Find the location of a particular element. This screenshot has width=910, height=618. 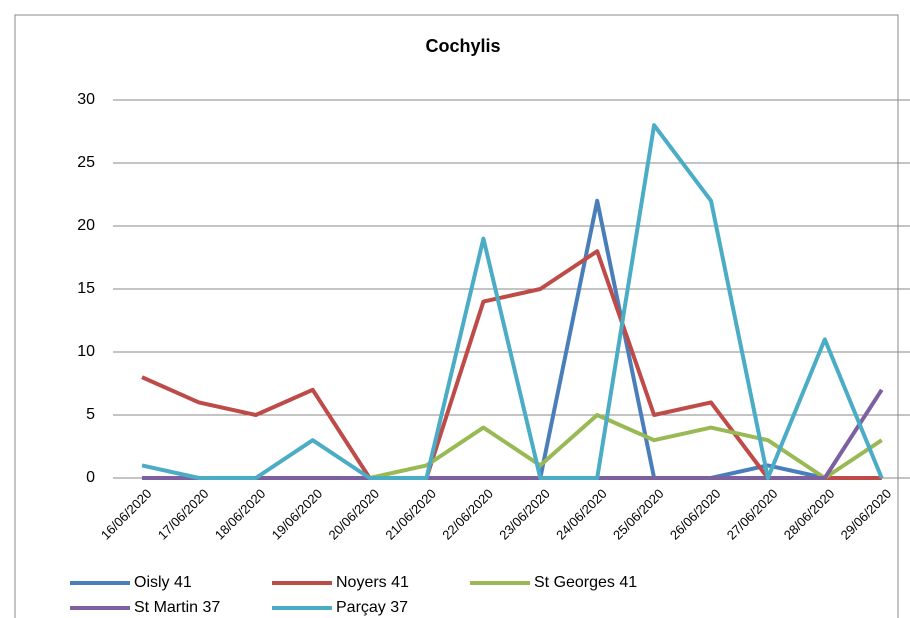

legend-label: Noyers 41 is located at coordinates (372, 582).